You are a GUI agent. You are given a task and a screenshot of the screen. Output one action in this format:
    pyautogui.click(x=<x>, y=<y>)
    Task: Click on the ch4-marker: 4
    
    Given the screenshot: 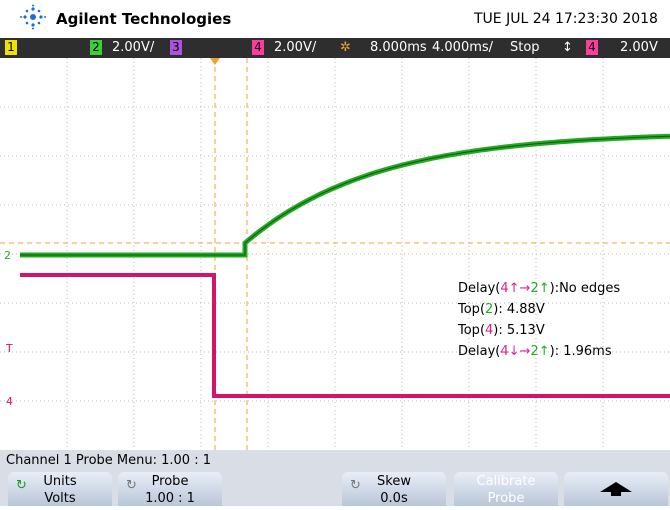 What is the action you would take?
    pyautogui.click(x=9, y=401)
    